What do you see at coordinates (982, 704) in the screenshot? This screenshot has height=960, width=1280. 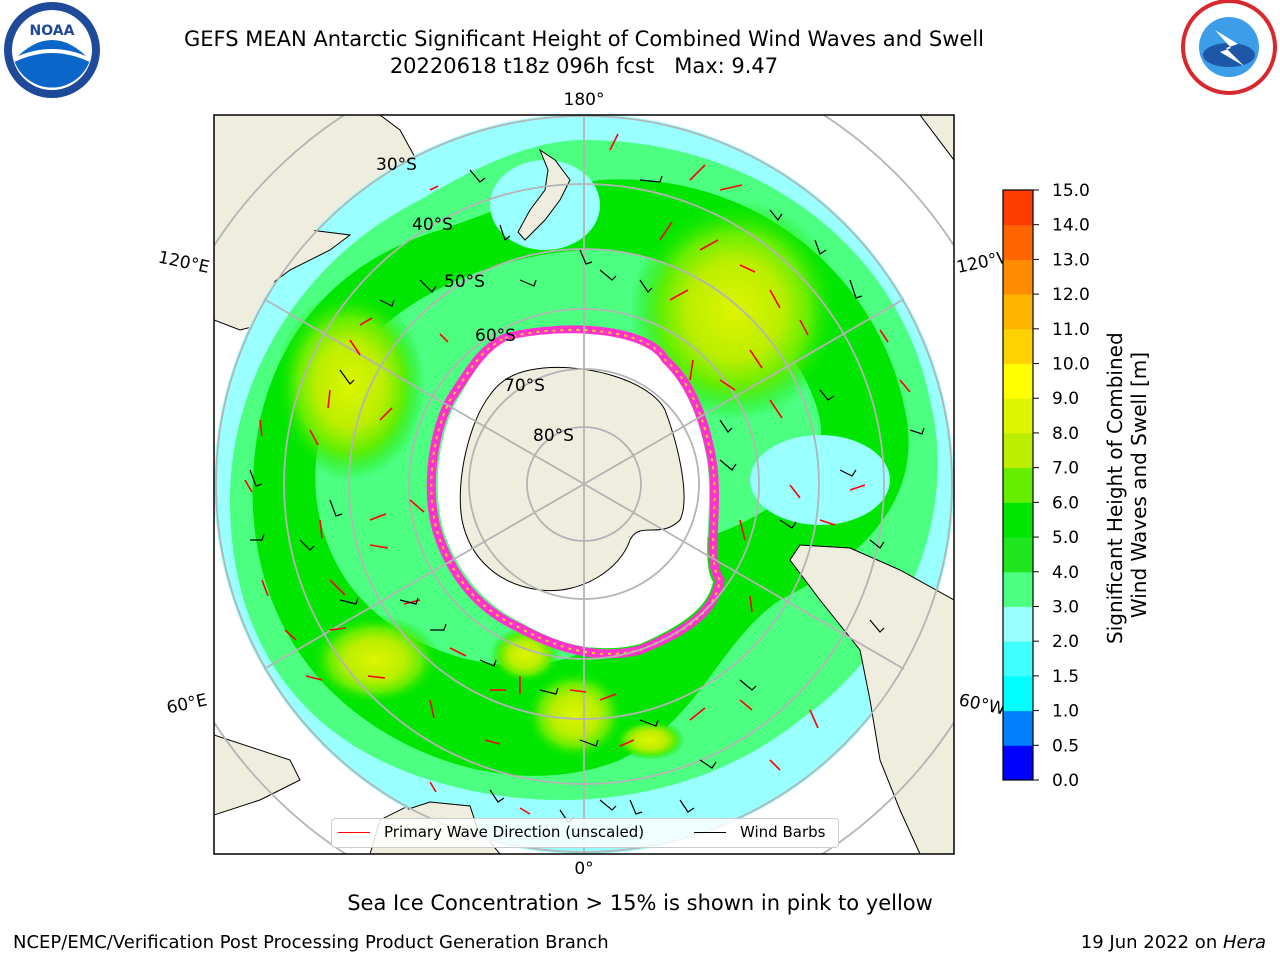 I see `lon-label-60w: 60°W` at bounding box center [982, 704].